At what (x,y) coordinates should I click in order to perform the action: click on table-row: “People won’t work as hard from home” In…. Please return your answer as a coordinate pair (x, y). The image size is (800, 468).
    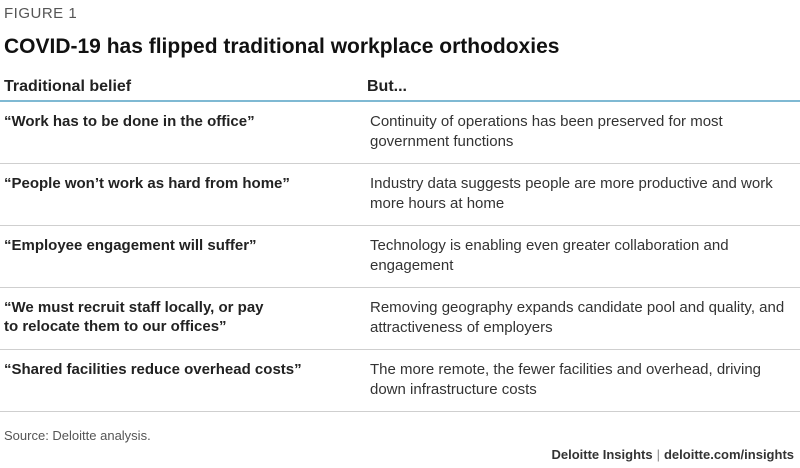
    Looking at the image, I should click on (400, 195).